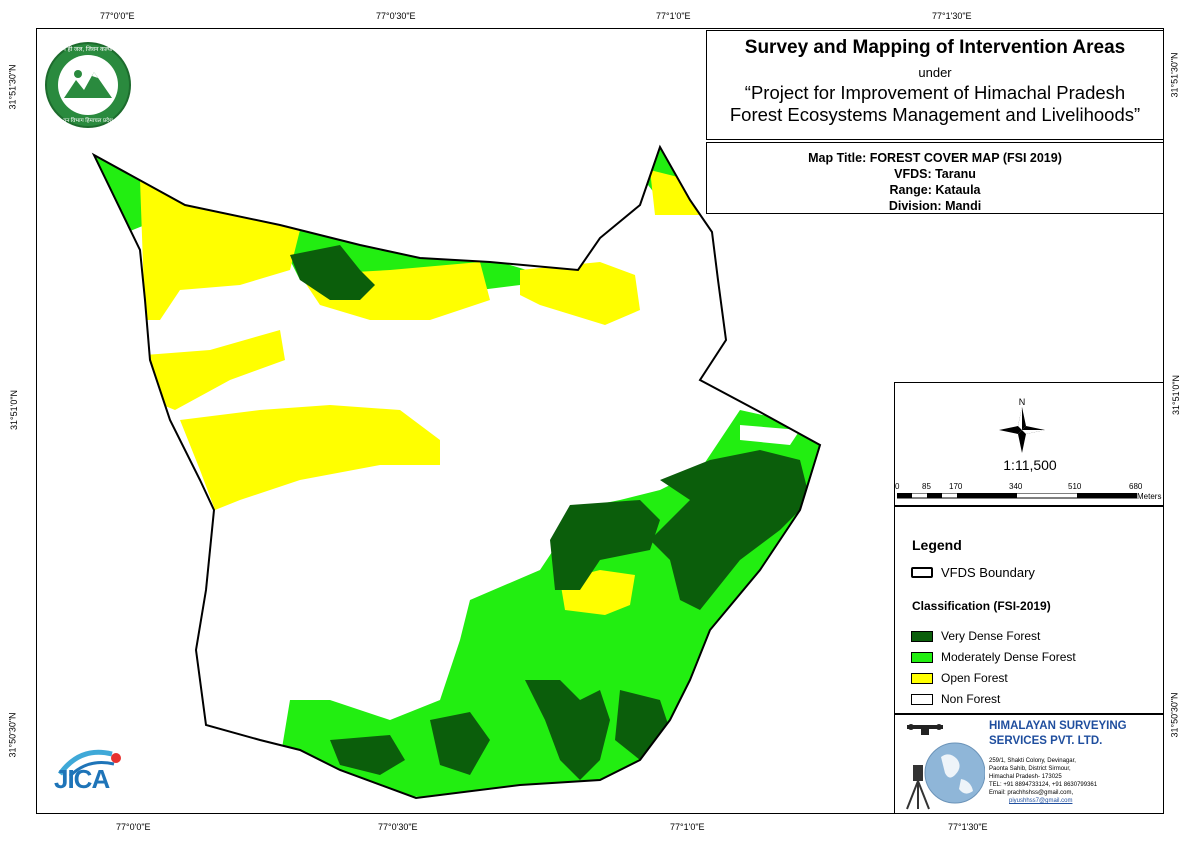 The image size is (1200, 848). What do you see at coordinates (945, 767) in the screenshot?
I see `surveying-equipment-icon` at bounding box center [945, 767].